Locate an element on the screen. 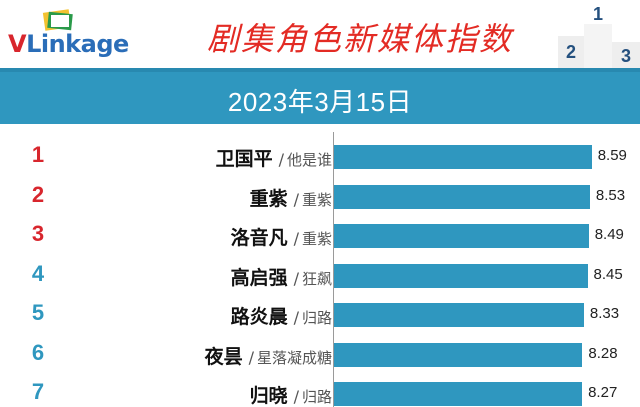 The image size is (640, 407). bar-value-label: 8.33 is located at coordinates (604, 313).